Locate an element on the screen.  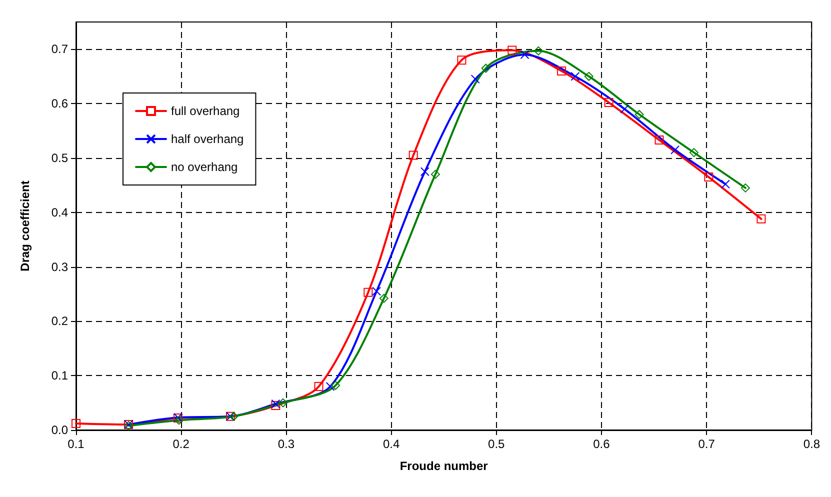
y-tick-label: 0.2 is located at coordinates (59, 321).